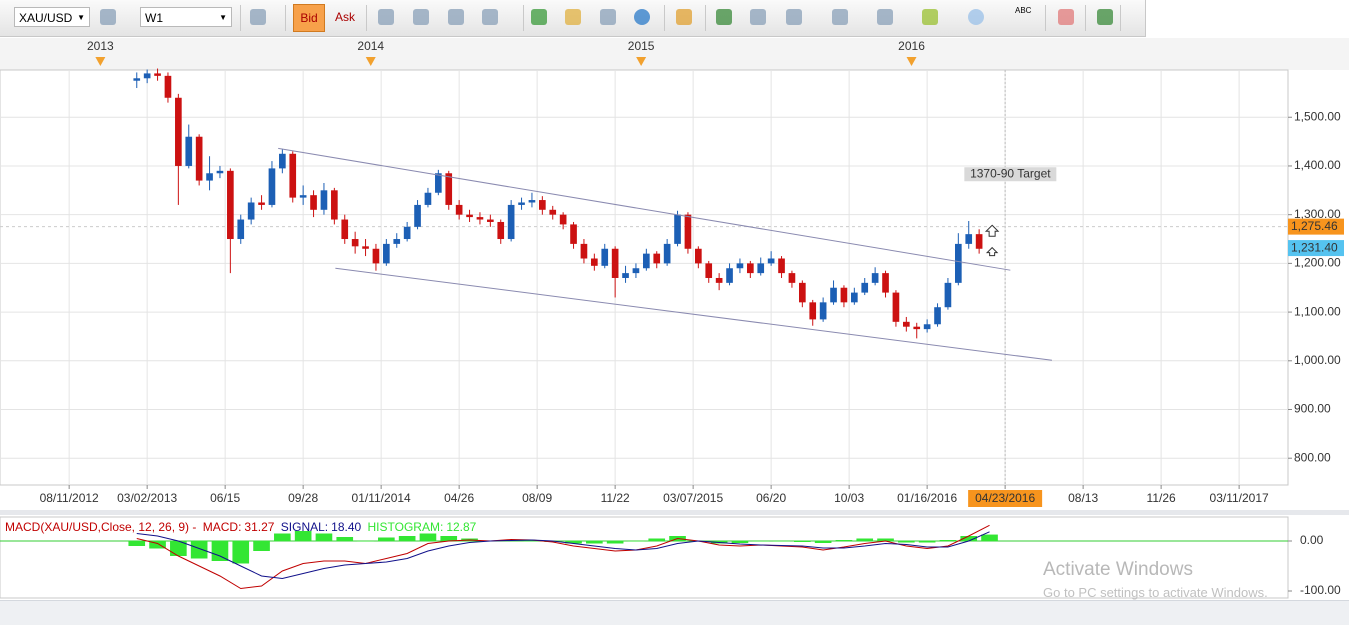 The width and height of the screenshot is (1349, 625). What do you see at coordinates (674, 512) in the screenshot?
I see `panel-divider` at bounding box center [674, 512].